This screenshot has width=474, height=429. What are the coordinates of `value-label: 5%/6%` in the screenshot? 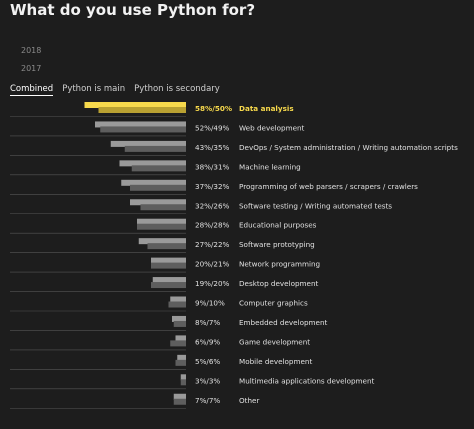 It's located at (207, 361).